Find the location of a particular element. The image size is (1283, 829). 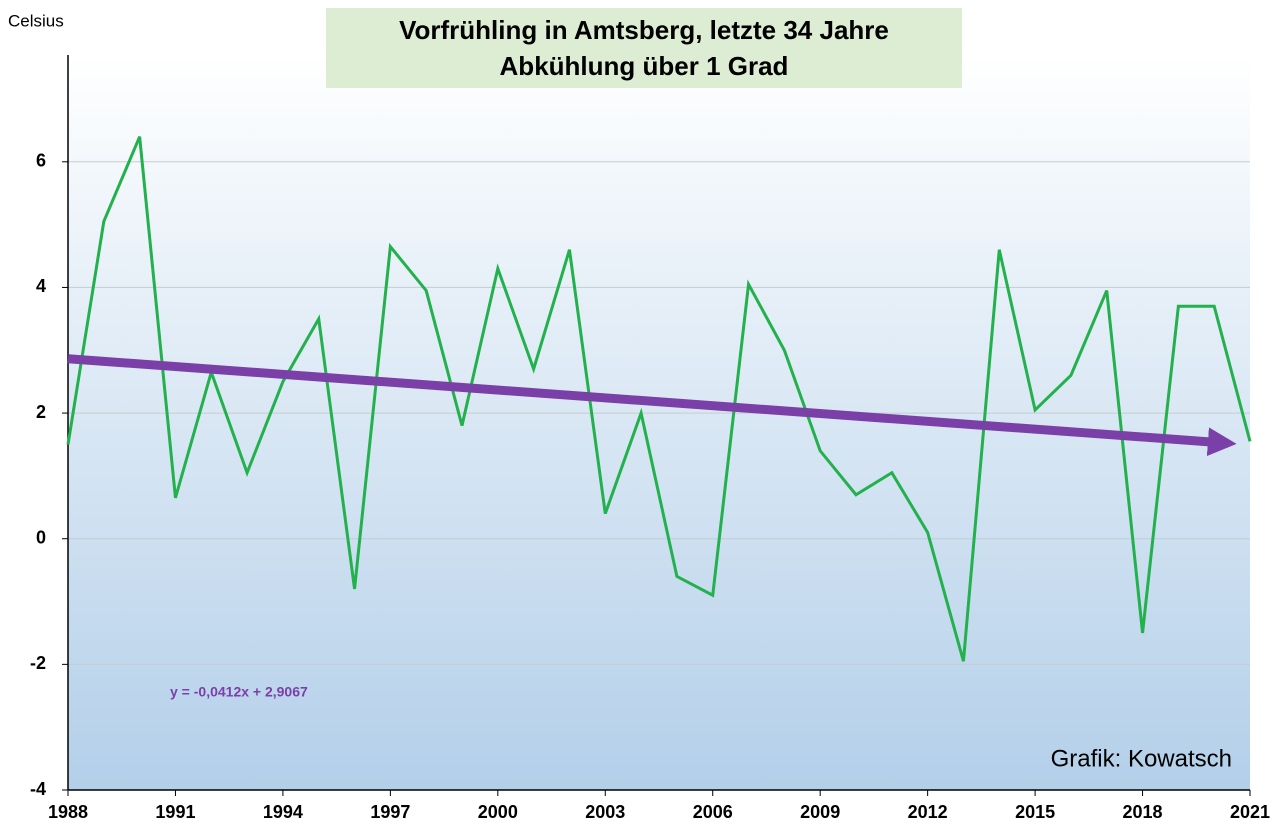

x-tick-label: 2018 is located at coordinates (1143, 812).